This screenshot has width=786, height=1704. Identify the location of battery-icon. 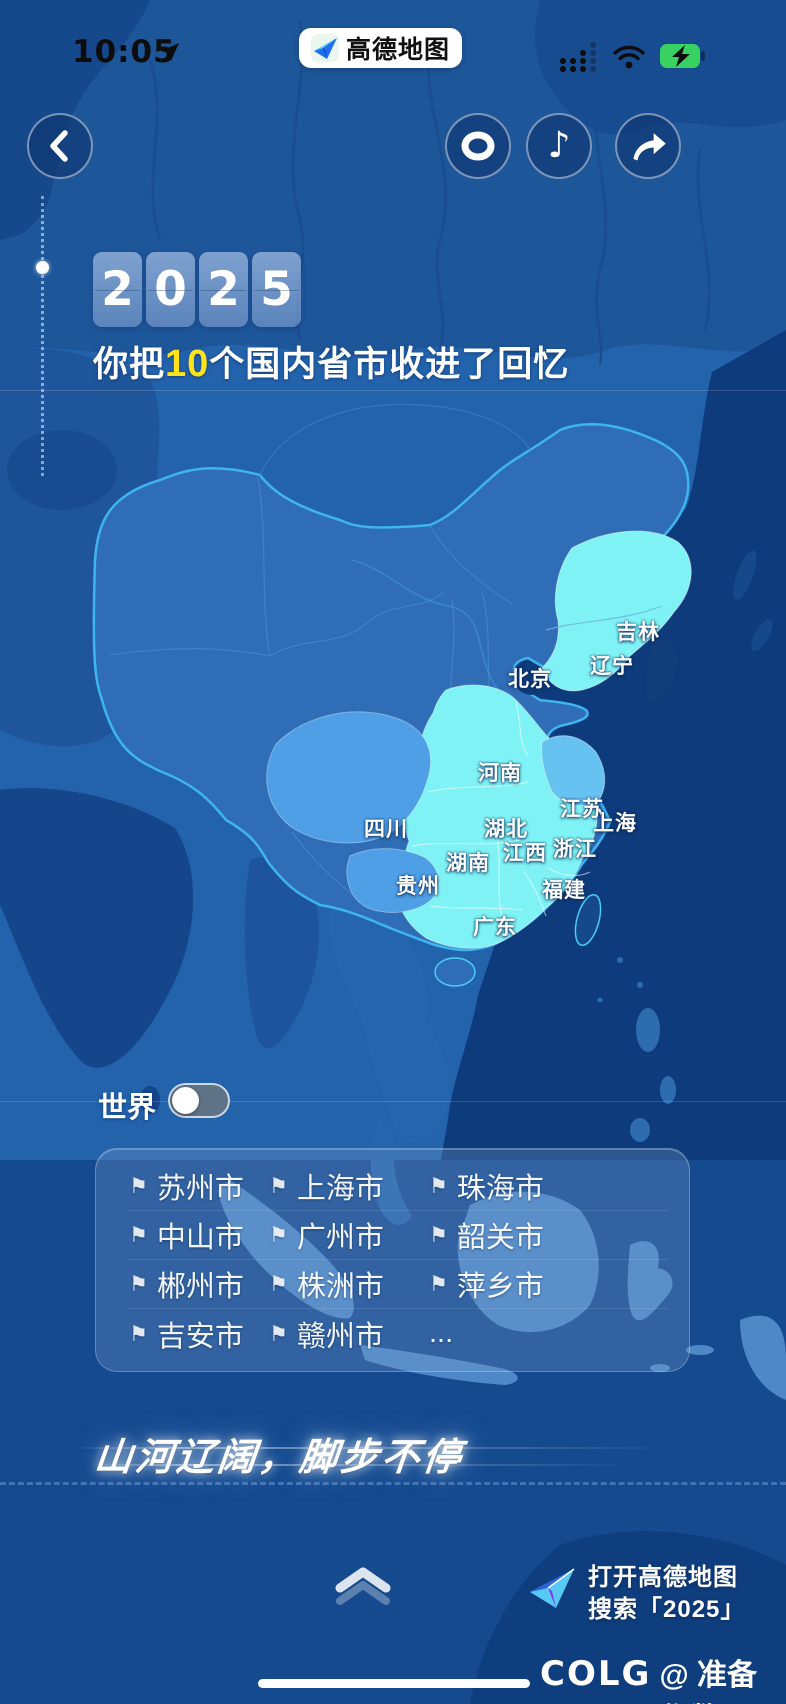
(682, 56).